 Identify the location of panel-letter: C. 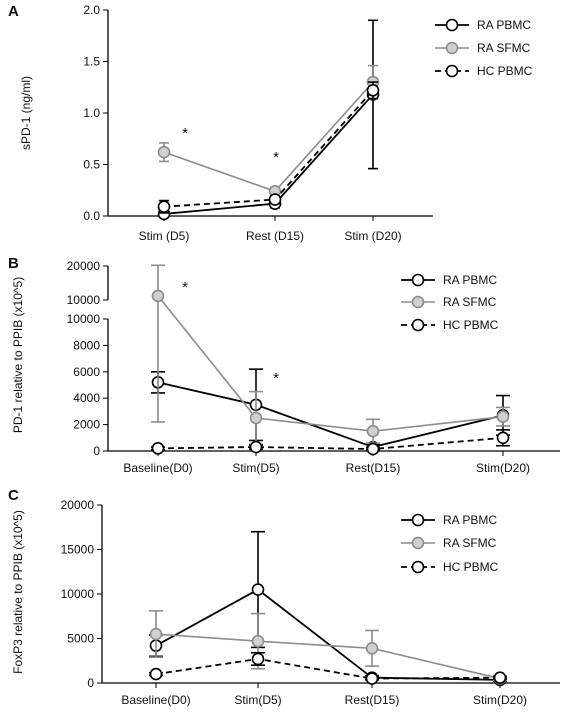
(13, 495).